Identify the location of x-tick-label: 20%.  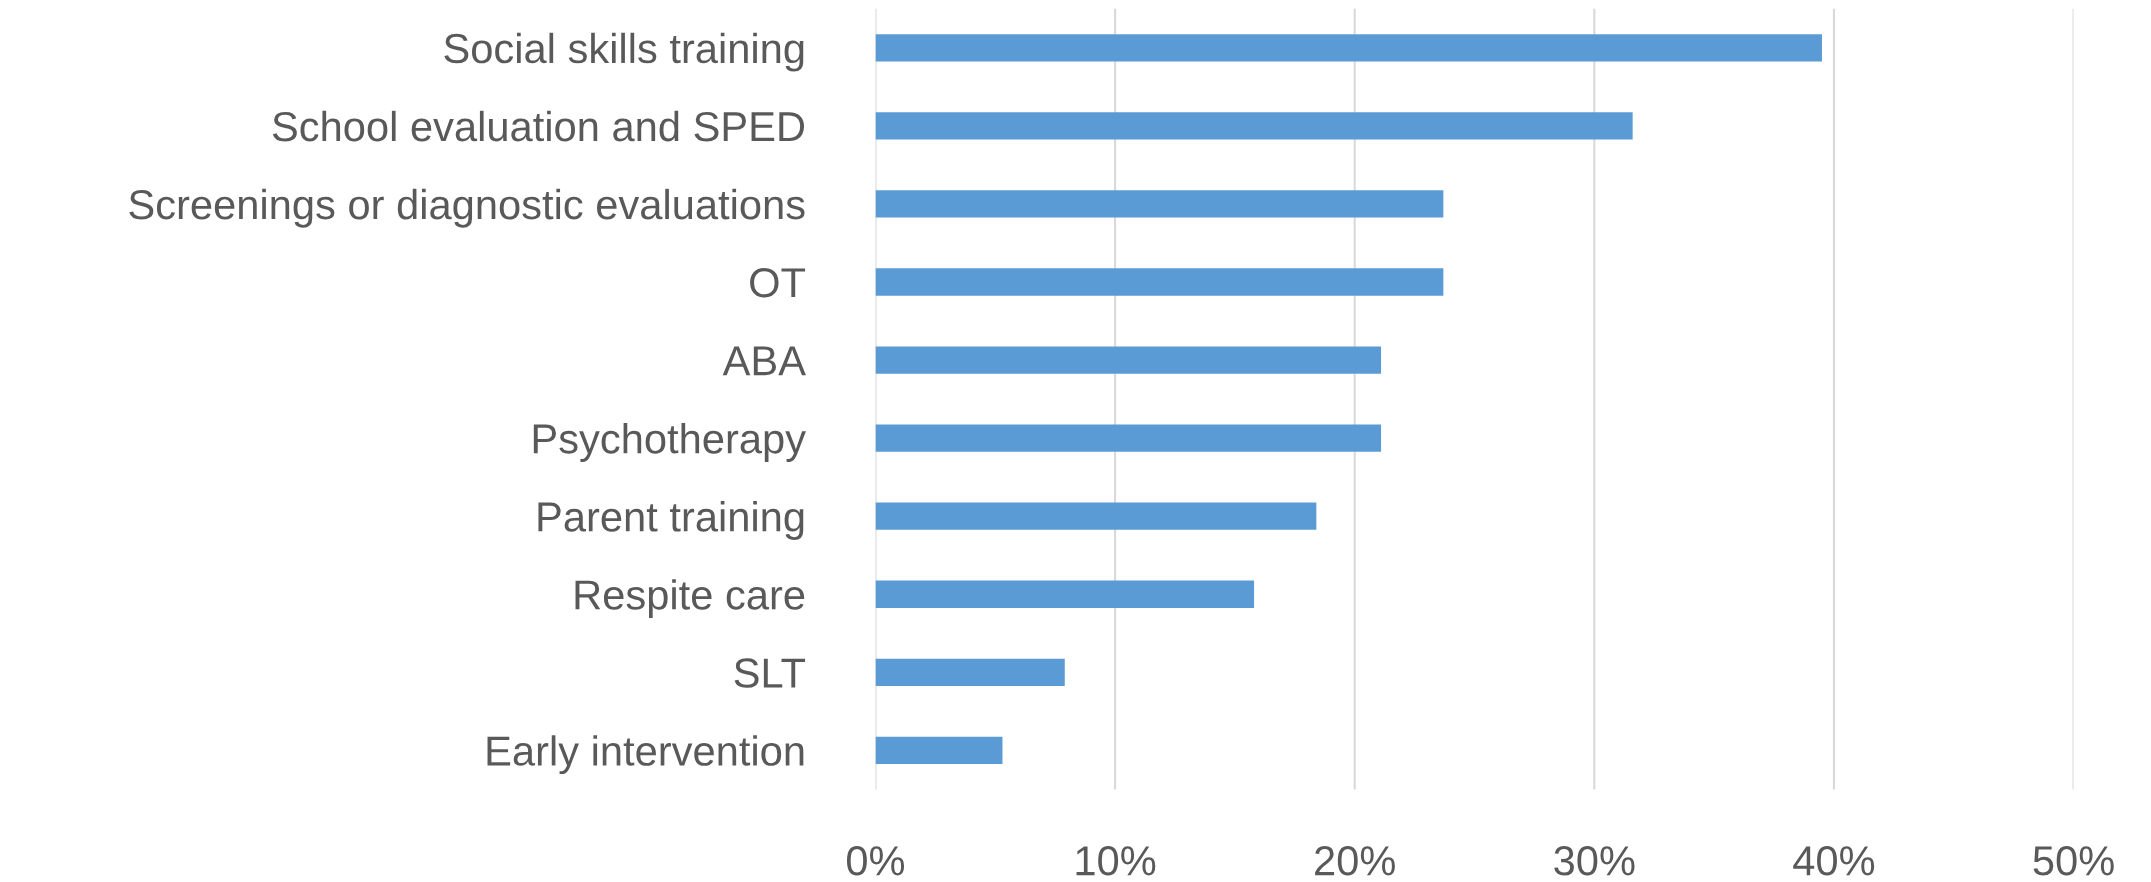
(1355, 861).